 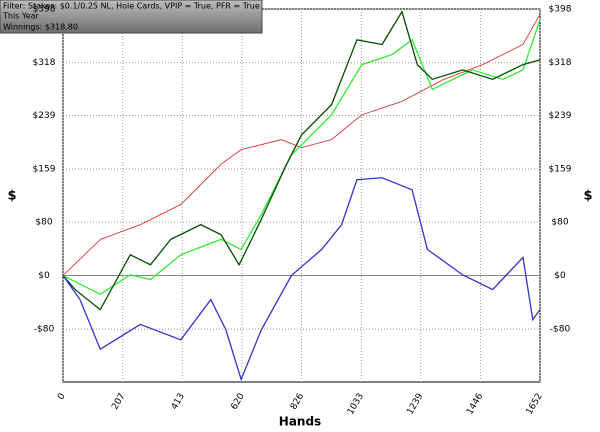 What do you see at coordinates (178, 402) in the screenshot?
I see `x-tick-label: 413` at bounding box center [178, 402].